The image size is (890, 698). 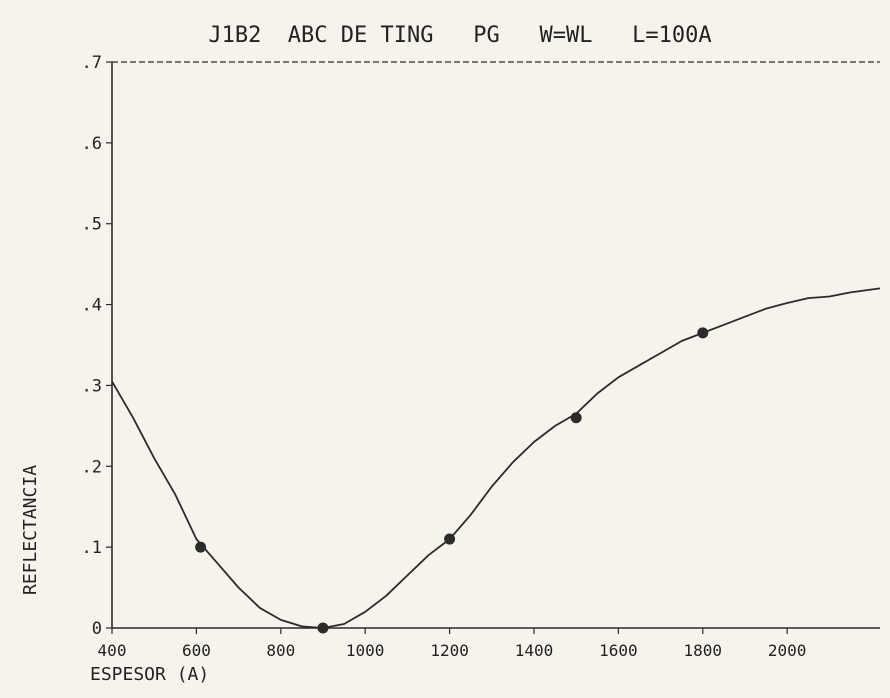 I want to click on y-tick-label: .4, so click(x=92, y=306).